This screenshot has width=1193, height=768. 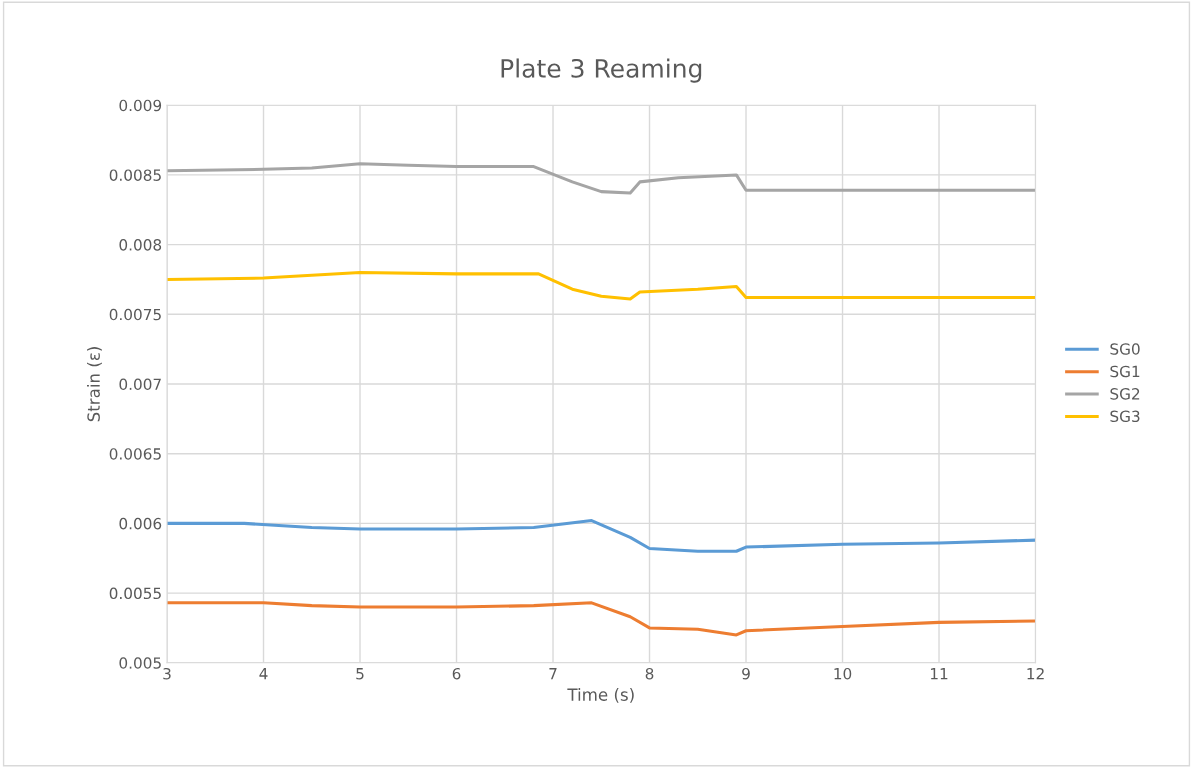 I want to click on x-tick-label: 10, so click(x=843, y=673).